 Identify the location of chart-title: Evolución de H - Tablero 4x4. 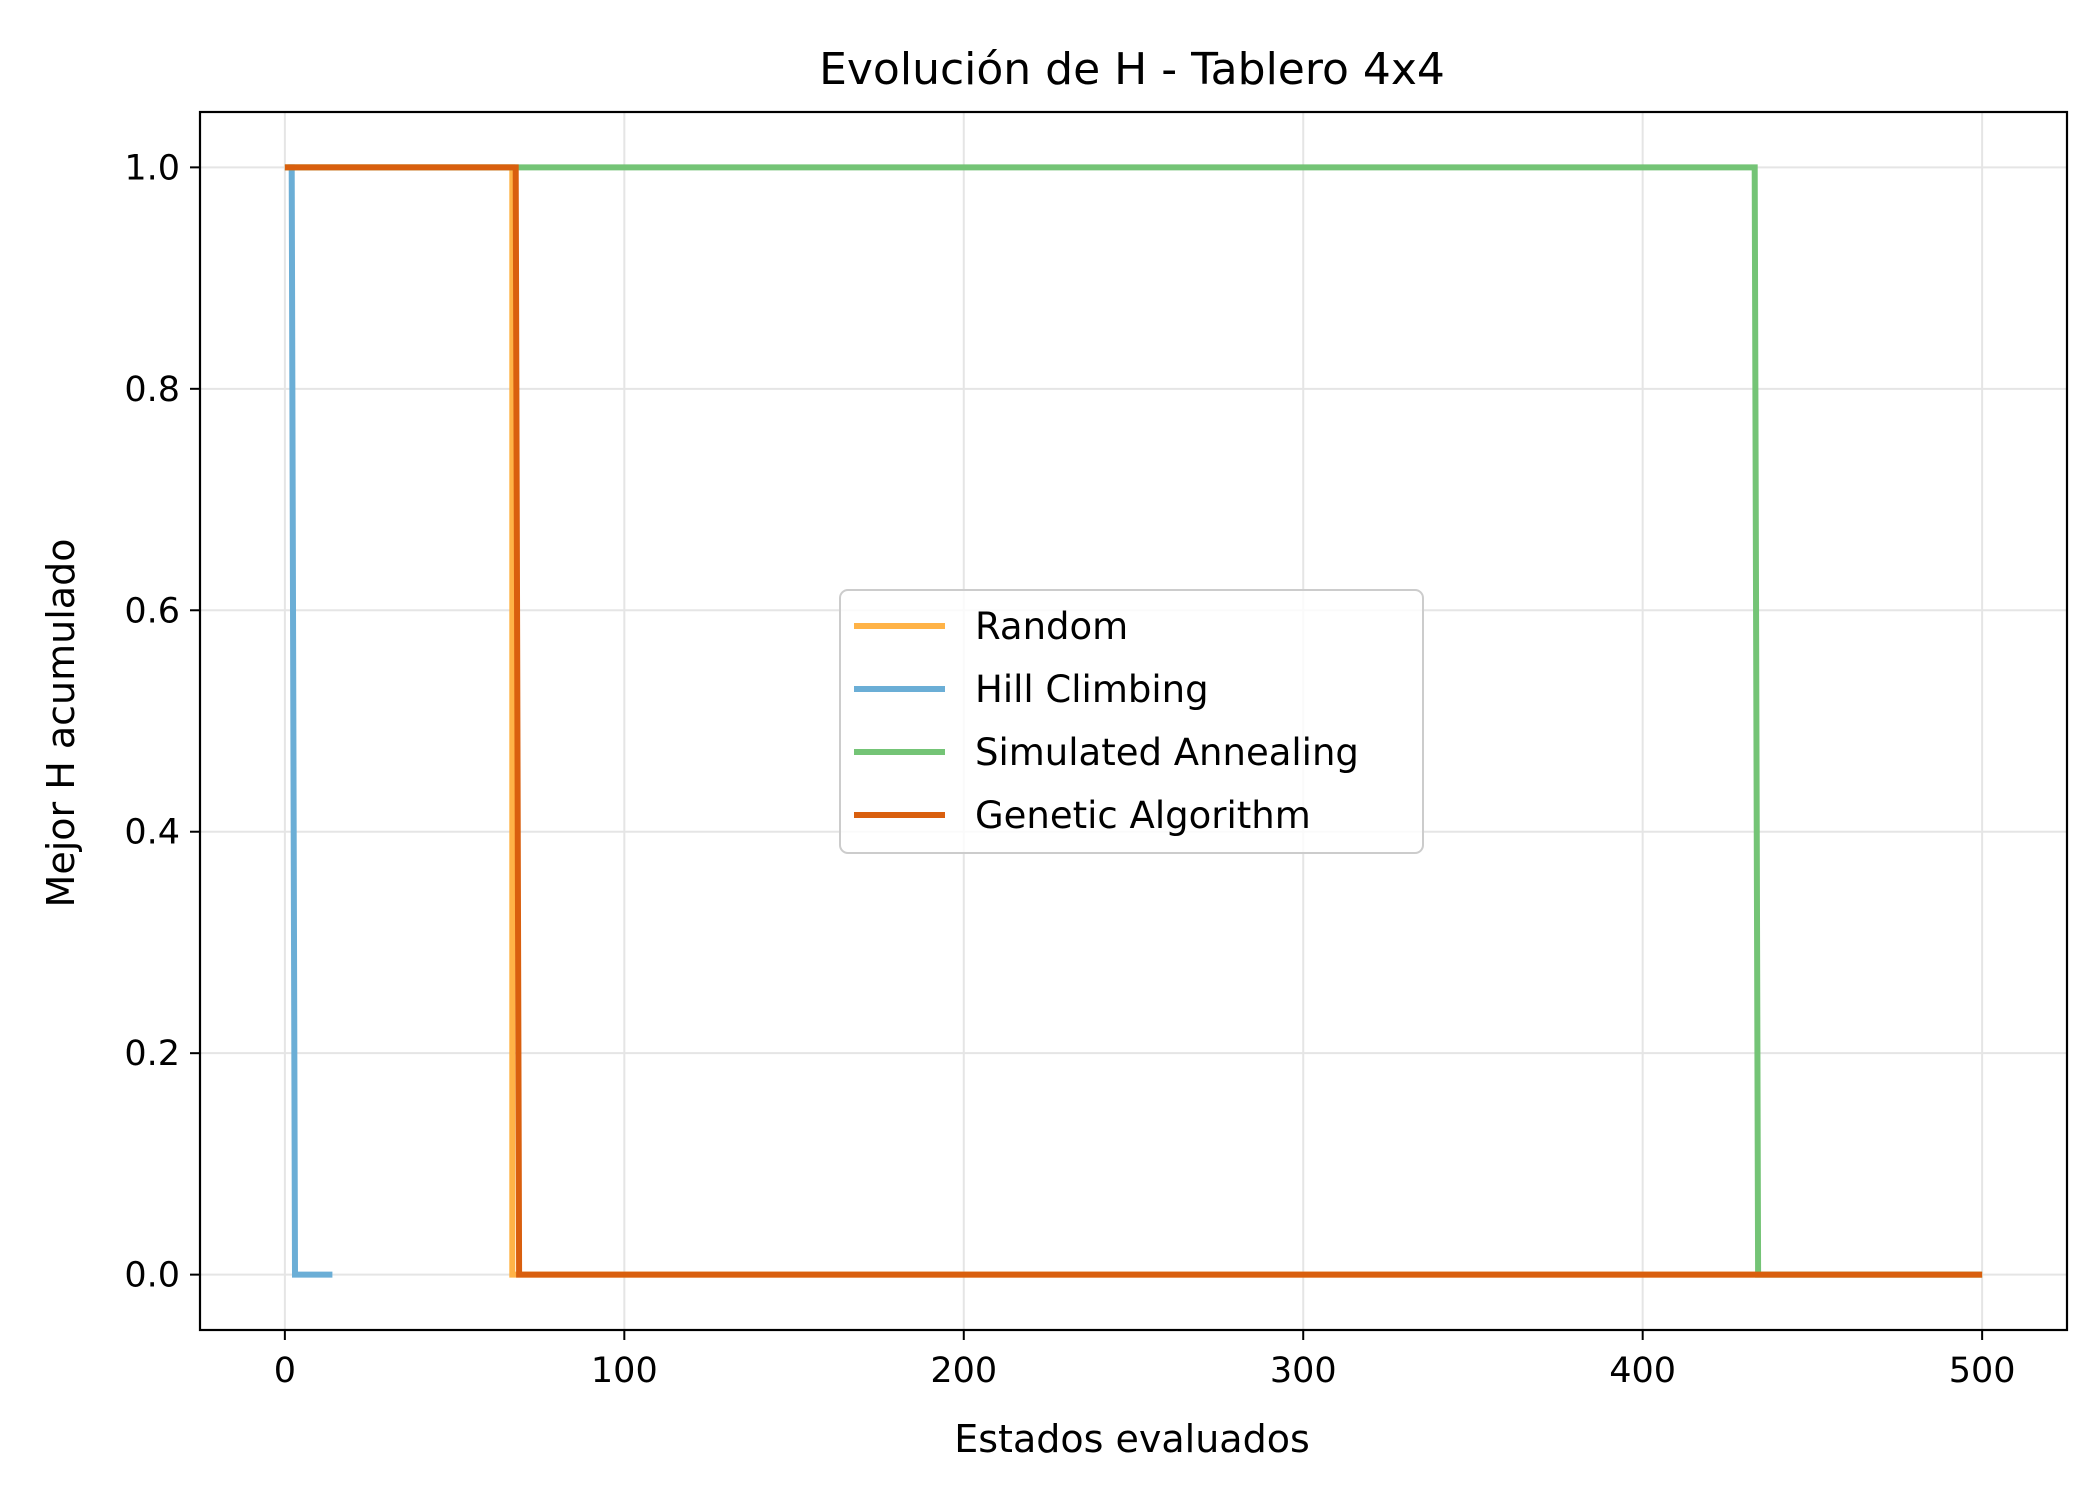
(1132, 69).